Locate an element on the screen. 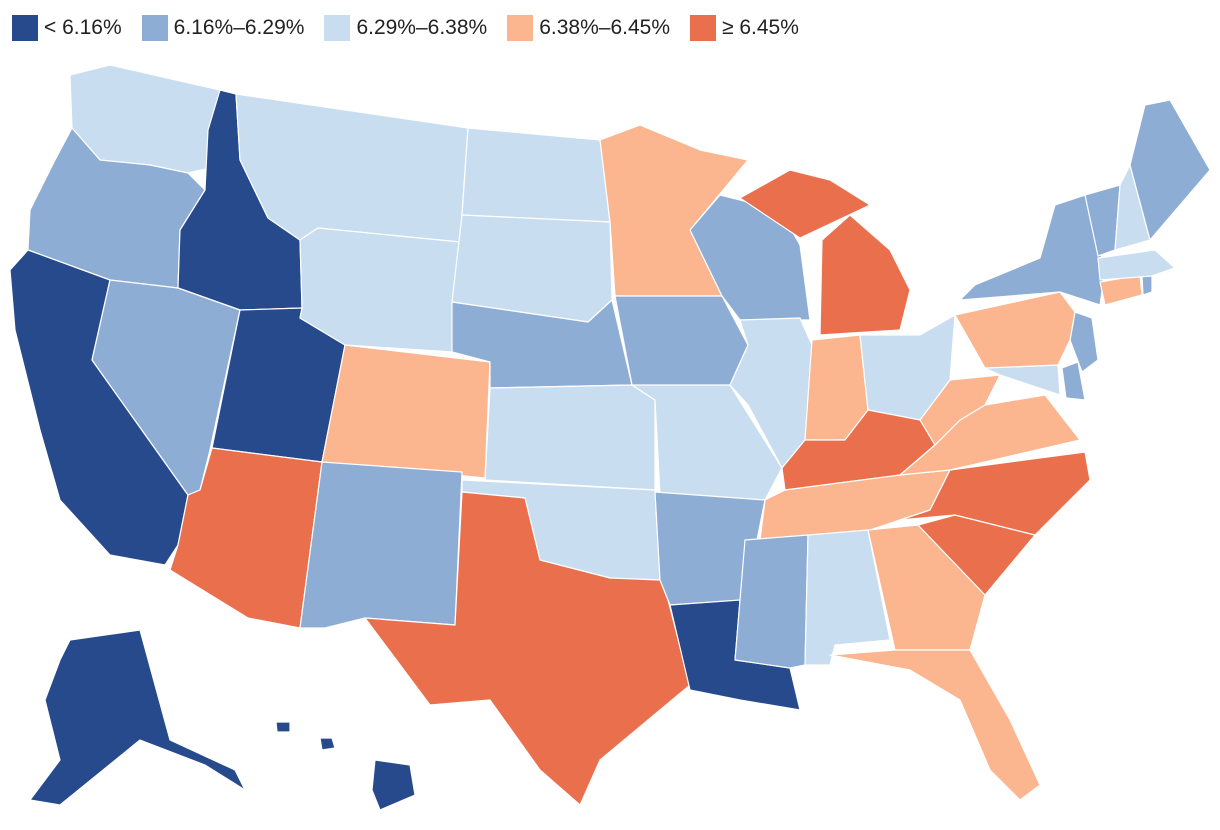 The height and width of the screenshot is (830, 1220). state-mt is located at coordinates (352, 168).